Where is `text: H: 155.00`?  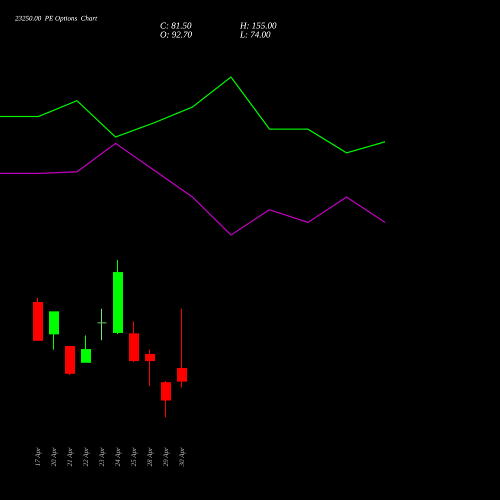 text: H: 155.00 is located at coordinates (258, 25).